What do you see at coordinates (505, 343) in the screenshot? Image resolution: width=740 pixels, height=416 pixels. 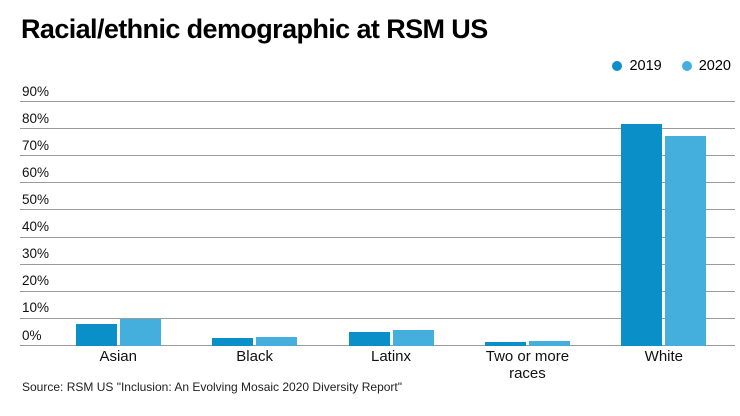 I see `bar-two-or-more-races-2019` at bounding box center [505, 343].